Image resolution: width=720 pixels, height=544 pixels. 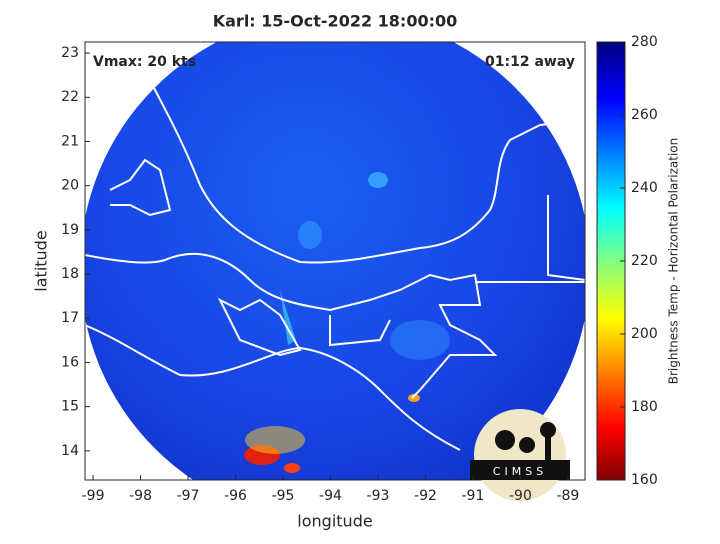 I want to click on x-tick-label: -91, so click(x=473, y=496).